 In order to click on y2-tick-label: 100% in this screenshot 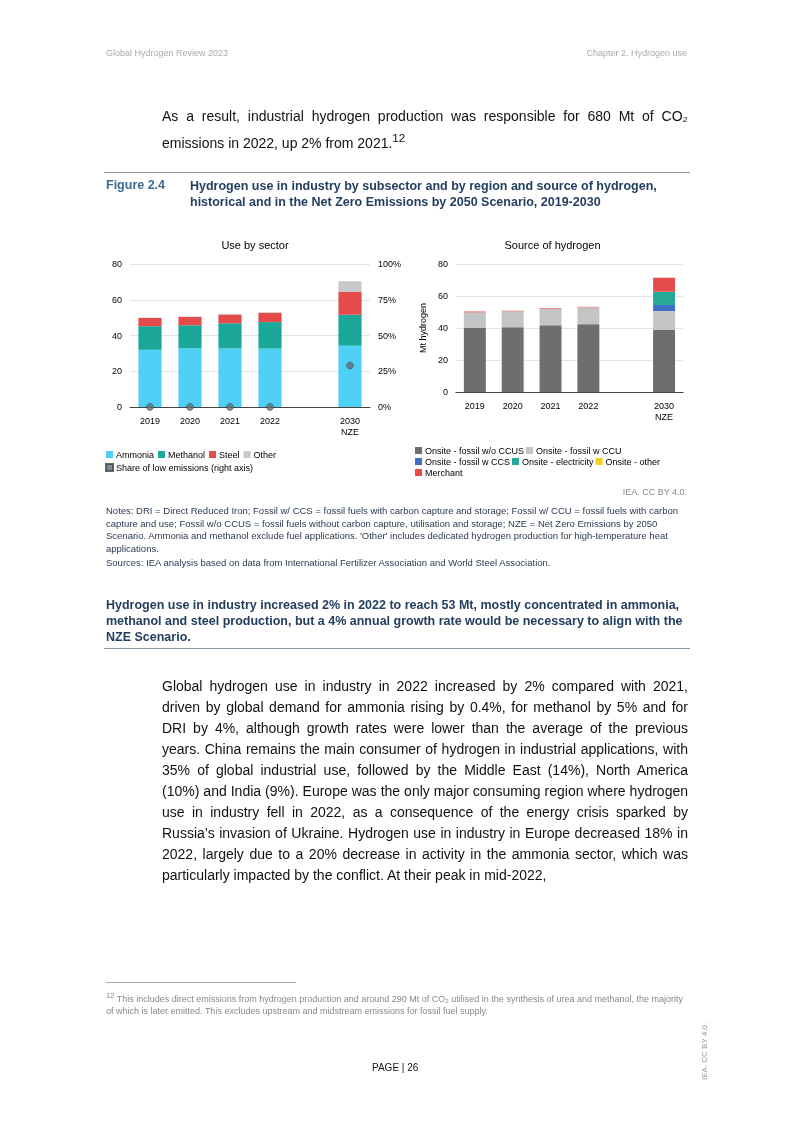, I will do `click(390, 264)`.